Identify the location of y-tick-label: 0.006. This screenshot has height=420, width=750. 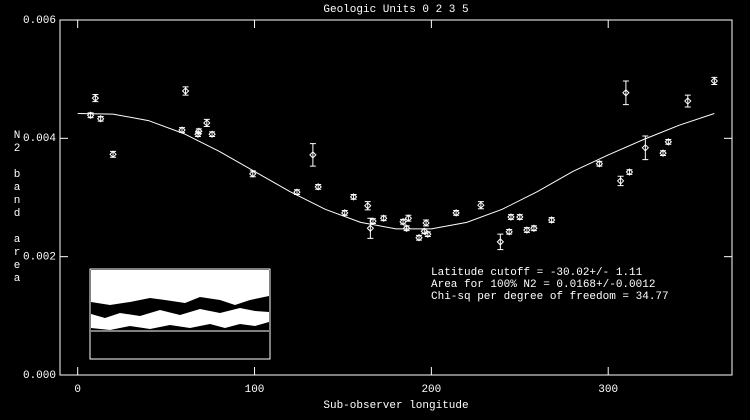
(39, 21).